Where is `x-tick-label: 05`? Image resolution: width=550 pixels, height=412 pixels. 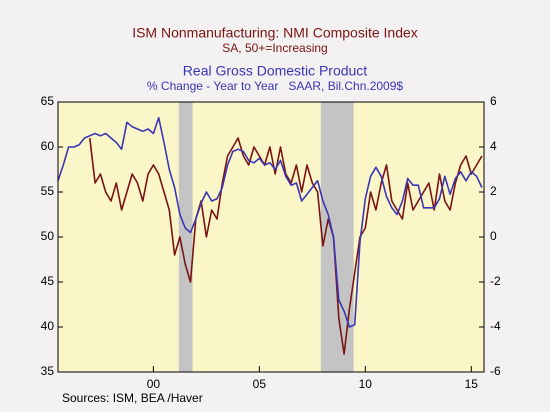 x-tick-label: 05 is located at coordinates (260, 384).